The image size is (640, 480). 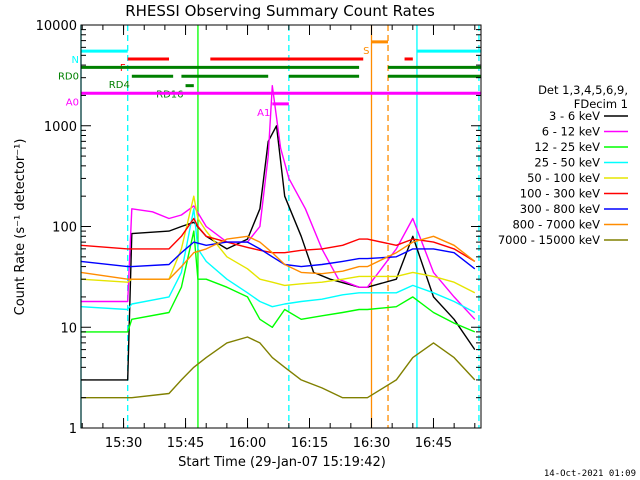 I want to click on x-tick-label: 15:45, so click(x=185, y=443).